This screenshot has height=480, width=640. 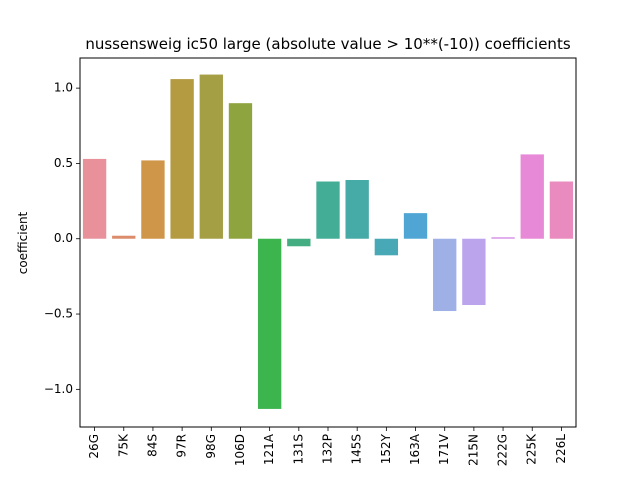 What do you see at coordinates (58, 314) in the screenshot?
I see `y-tick-label: −0.5` at bounding box center [58, 314].